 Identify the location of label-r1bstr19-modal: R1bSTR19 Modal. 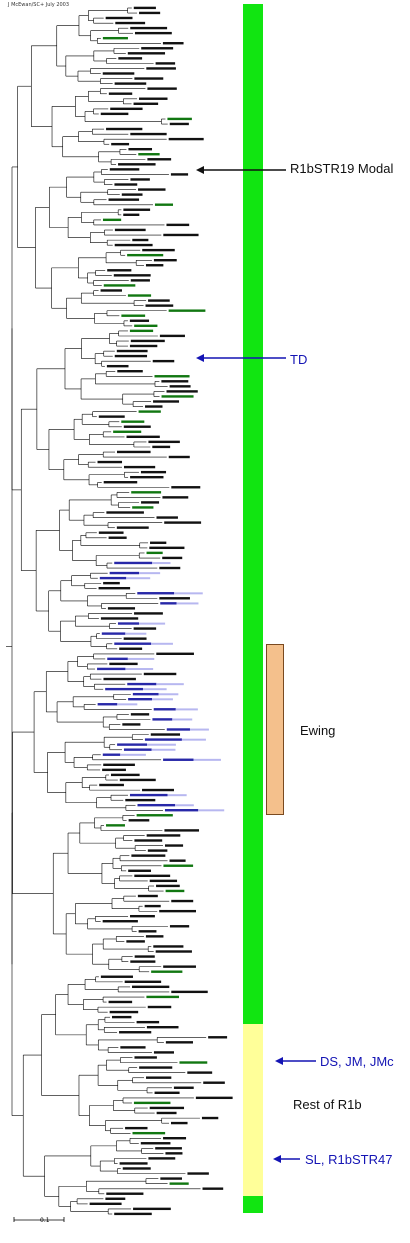
(342, 168).